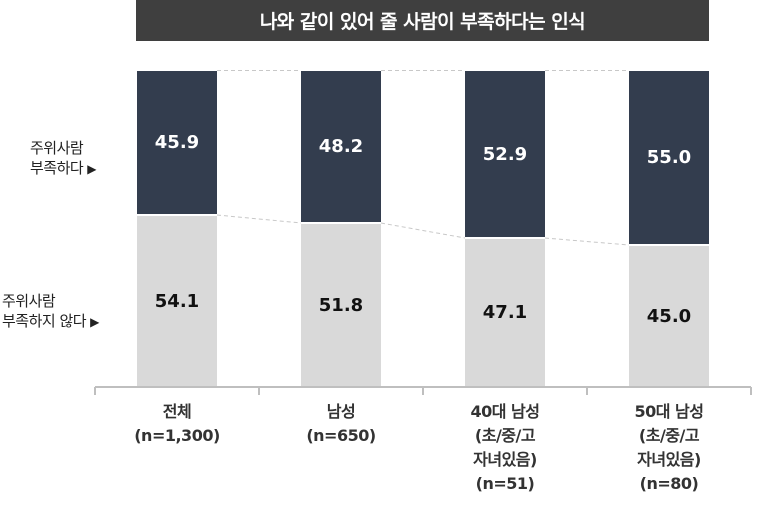 The height and width of the screenshot is (531, 764). I want to click on x-label-total: 전체 (n=1,300), so click(177, 424).